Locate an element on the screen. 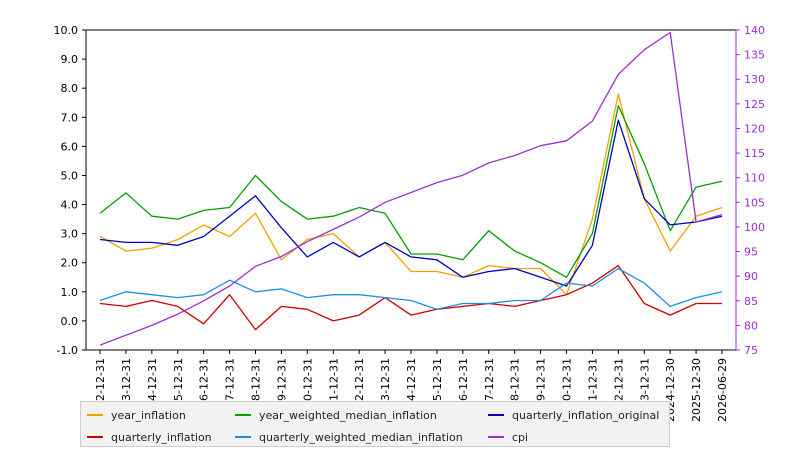 The width and height of the screenshot is (800, 450). series-line-quarterly-weighted-median-inflation is located at coordinates (411, 288).